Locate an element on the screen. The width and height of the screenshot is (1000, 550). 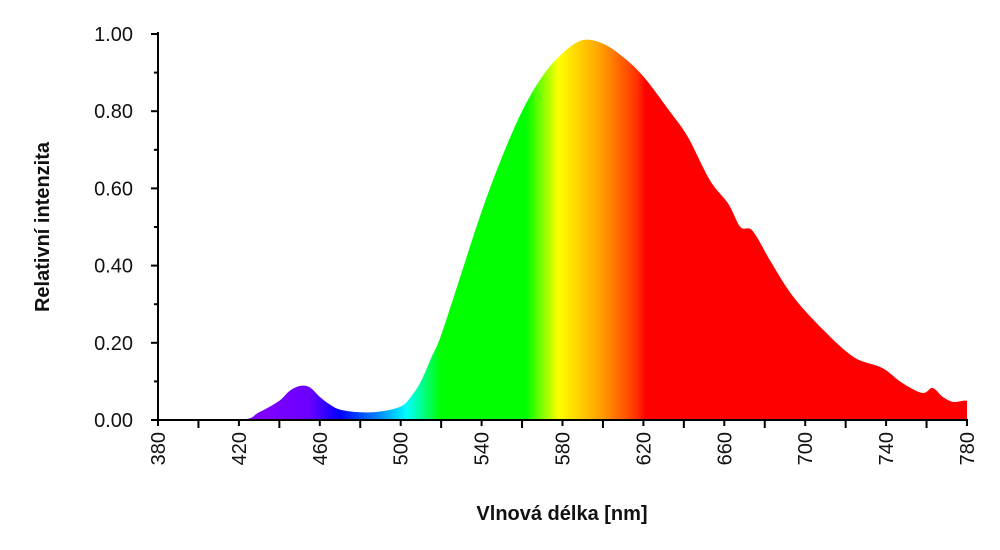
x-axis-label: Vlnová délka [nm] is located at coordinates (561, 514).